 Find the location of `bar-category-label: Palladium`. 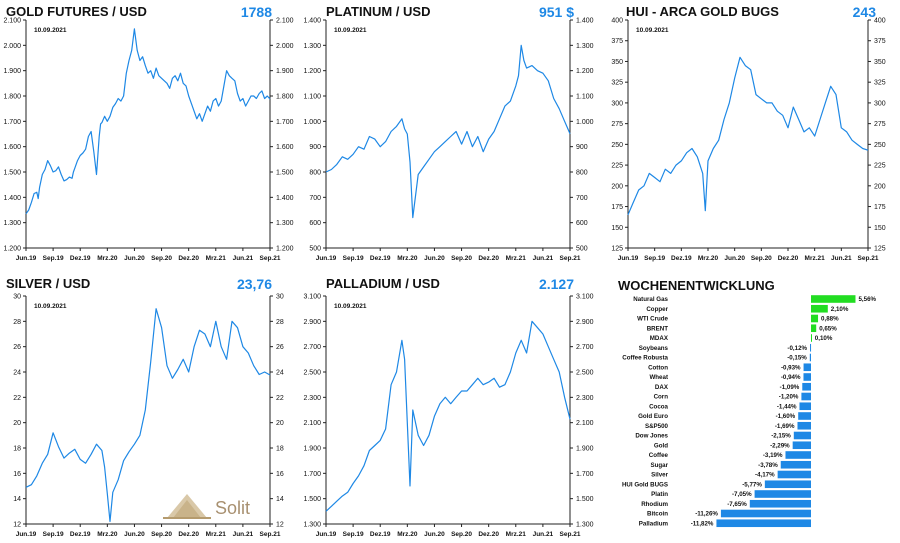

bar-category-label: Palladium is located at coordinates (654, 523).